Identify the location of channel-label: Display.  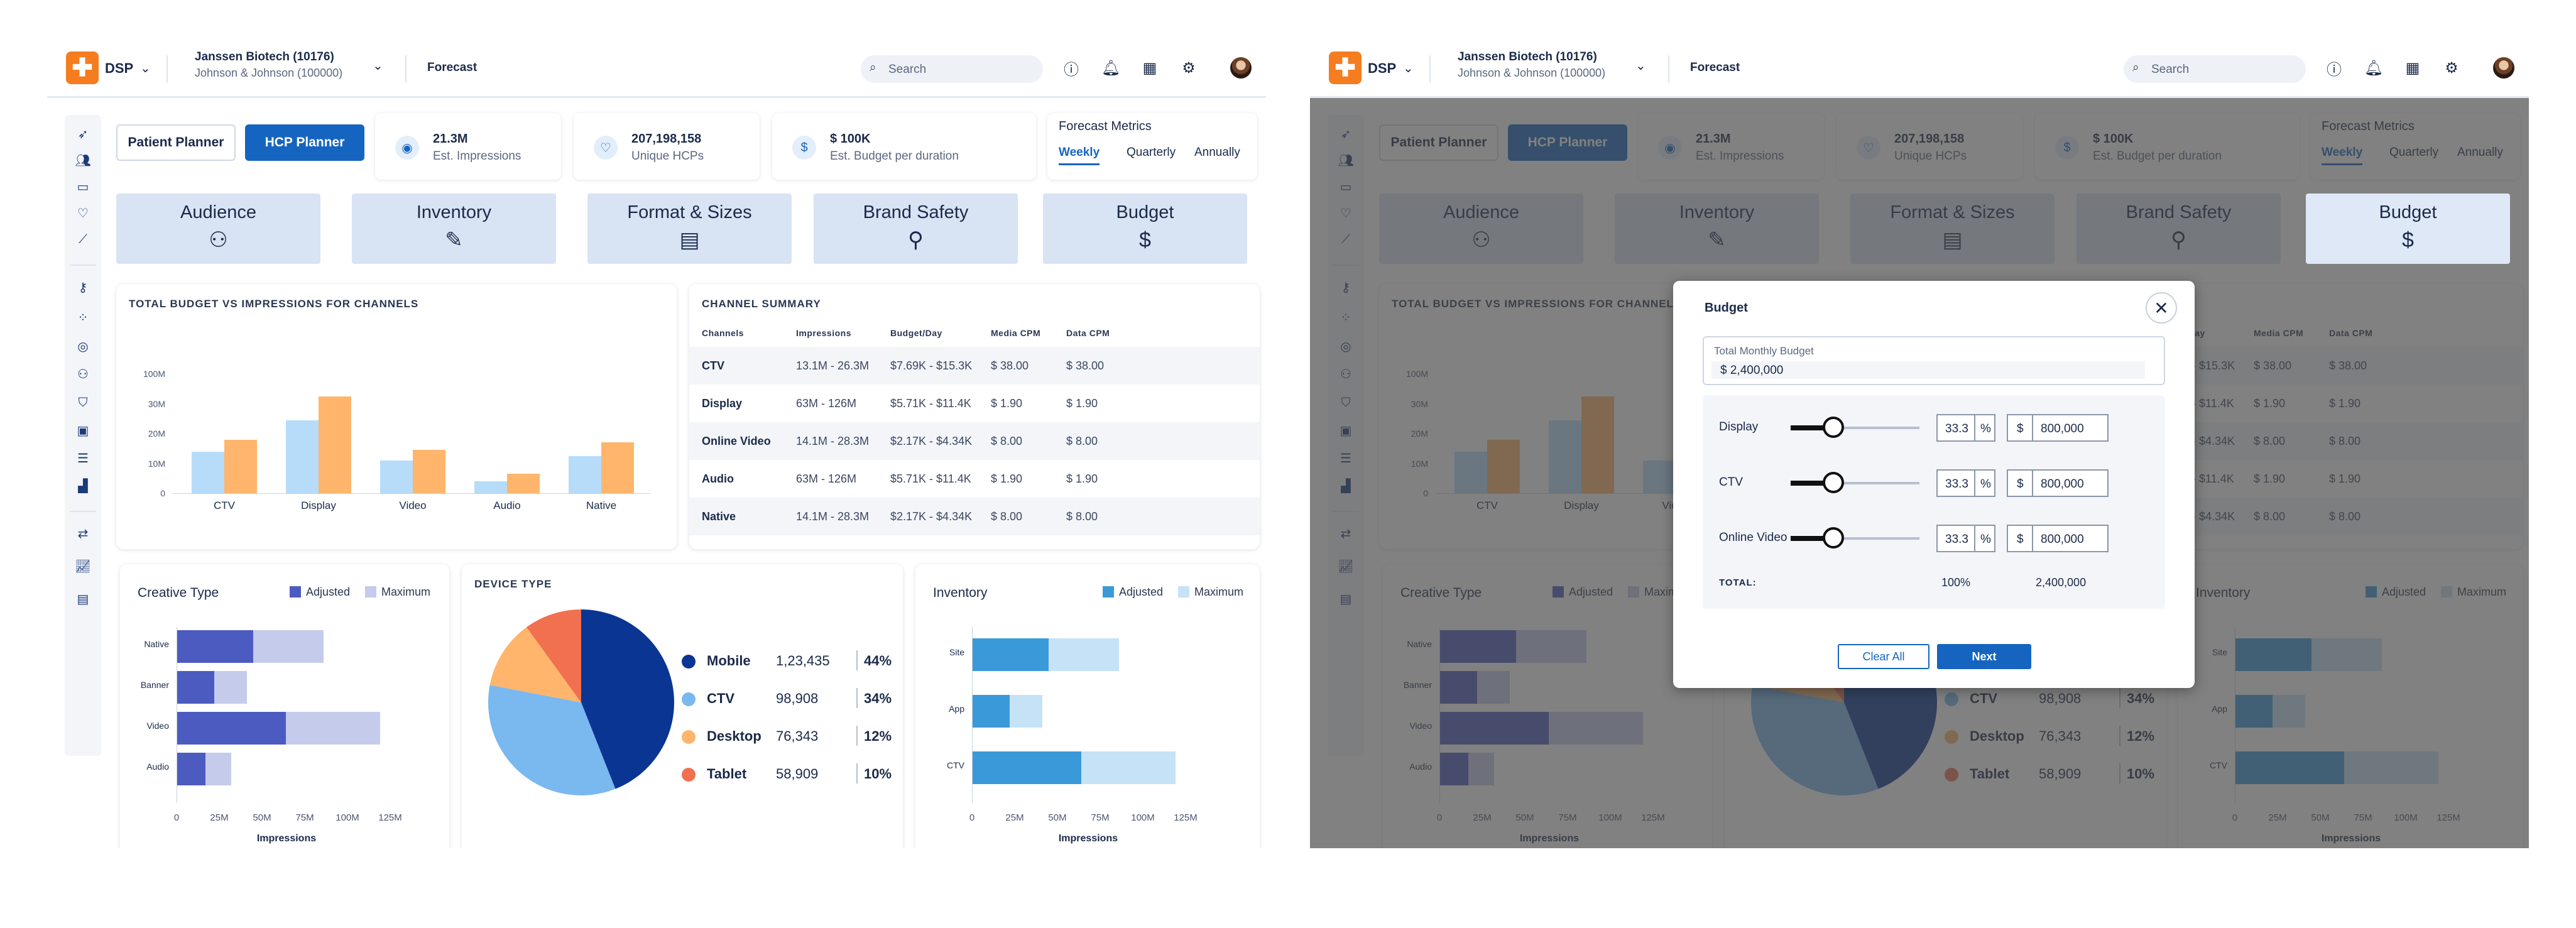
(1739, 427).